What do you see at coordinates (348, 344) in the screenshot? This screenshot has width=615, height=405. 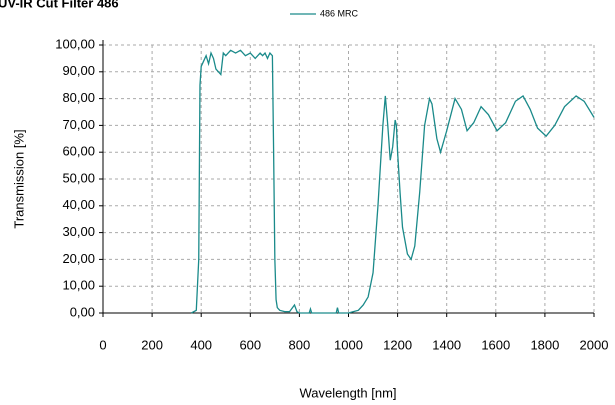 I see `x-tick-label: 1000` at bounding box center [348, 344].